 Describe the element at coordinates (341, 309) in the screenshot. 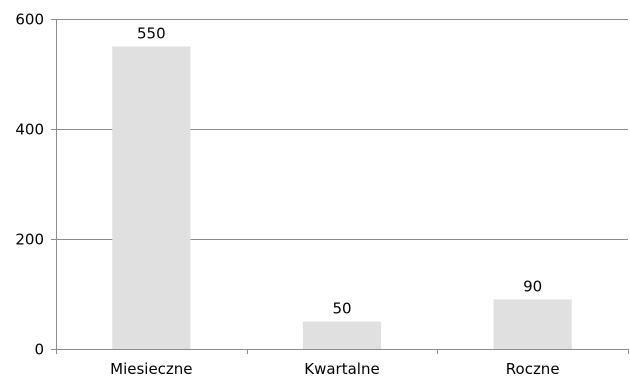

I see `data-label: 50` at that location.